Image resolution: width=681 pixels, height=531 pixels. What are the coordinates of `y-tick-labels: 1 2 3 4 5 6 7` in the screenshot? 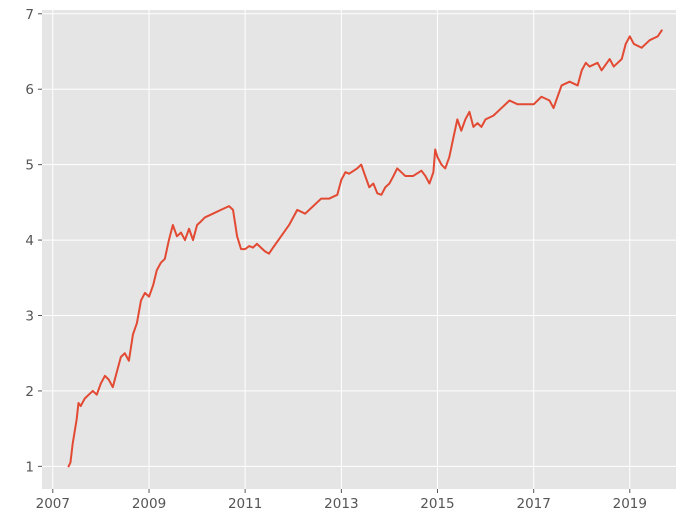 It's located at (29, 241).